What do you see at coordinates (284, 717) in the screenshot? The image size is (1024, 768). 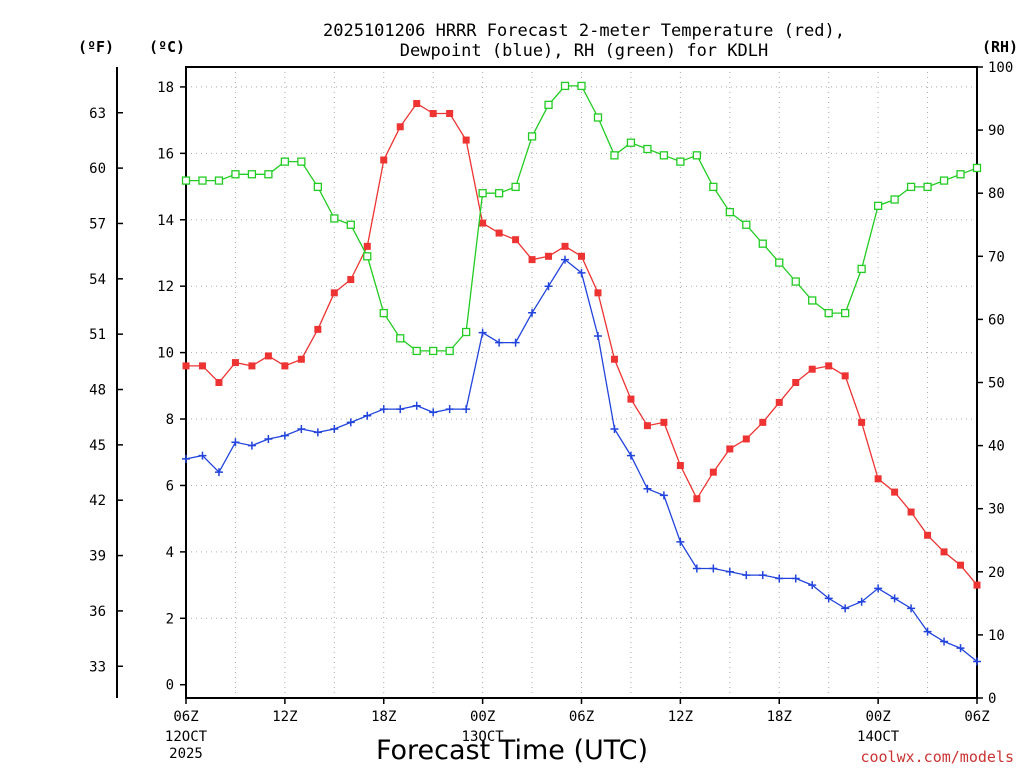 I see `x-tick-label: 12Z` at bounding box center [284, 717].